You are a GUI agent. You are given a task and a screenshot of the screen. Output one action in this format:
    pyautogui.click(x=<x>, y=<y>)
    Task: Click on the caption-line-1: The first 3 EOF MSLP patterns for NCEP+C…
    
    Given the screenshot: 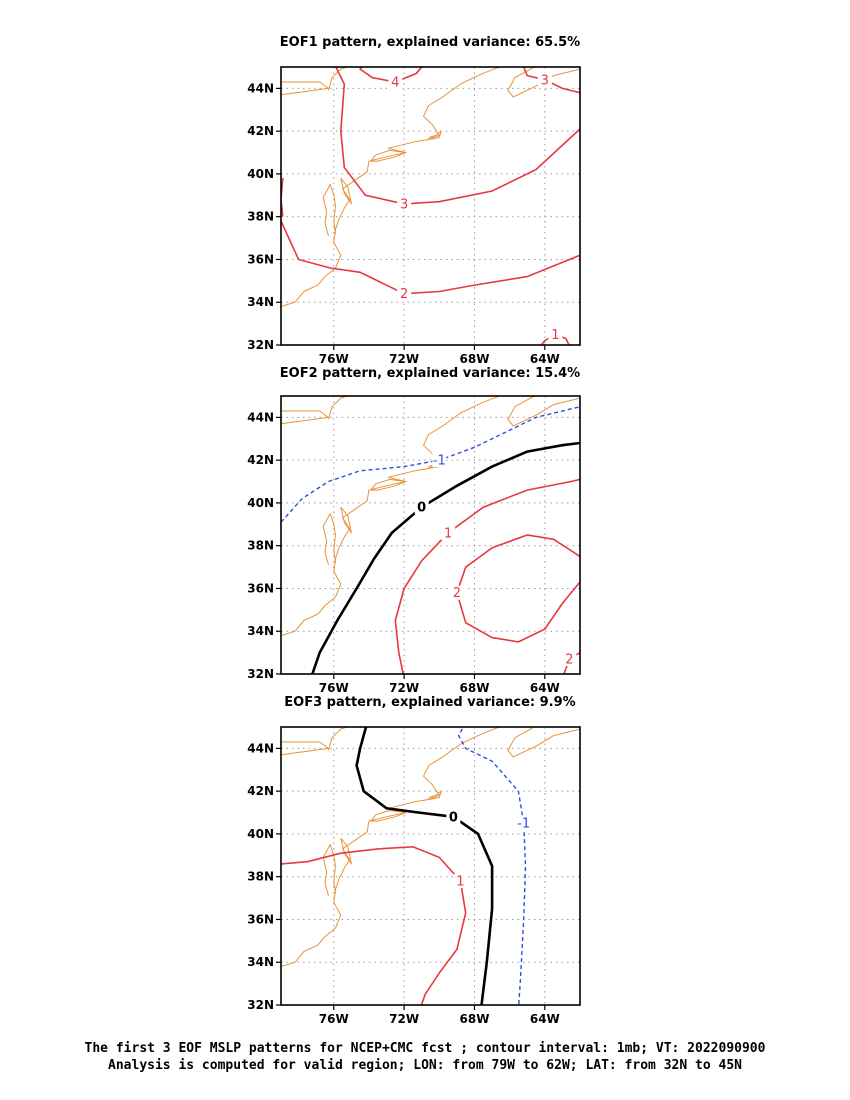 What is the action you would take?
    pyautogui.click(x=425, y=1048)
    